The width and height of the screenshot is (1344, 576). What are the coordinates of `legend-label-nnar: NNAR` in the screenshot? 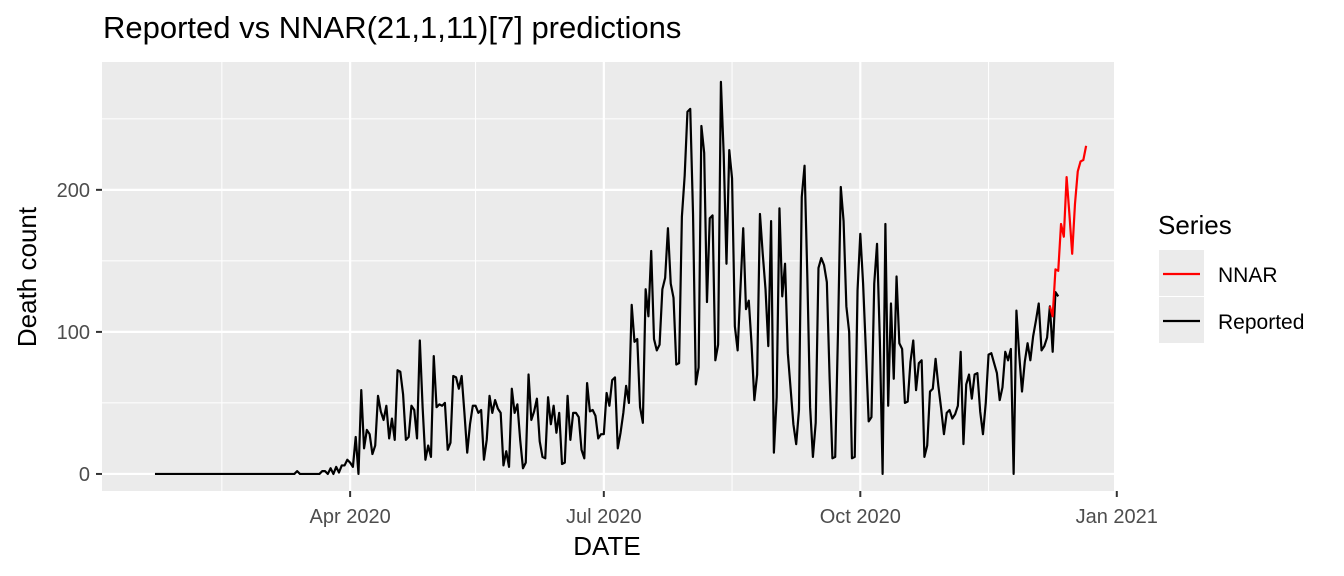 It's located at (1248, 275).